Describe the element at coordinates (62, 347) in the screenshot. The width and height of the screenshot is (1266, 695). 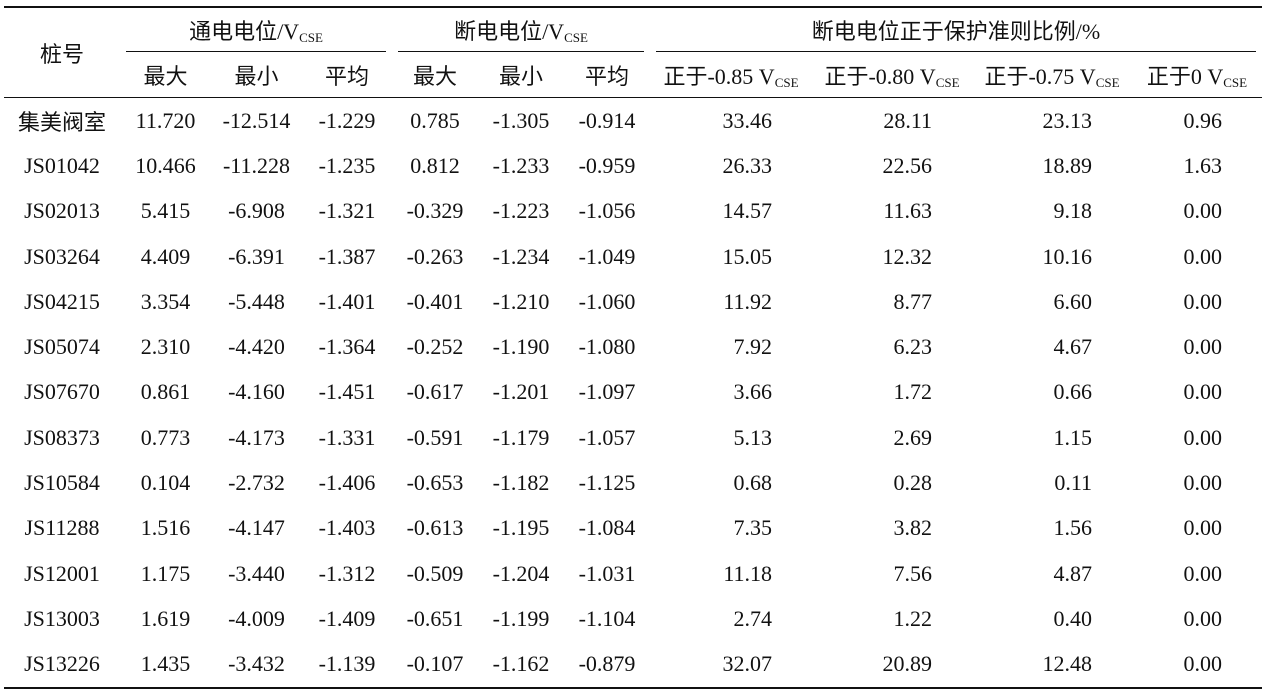
I see `pile-id-cell: JS05074` at that location.